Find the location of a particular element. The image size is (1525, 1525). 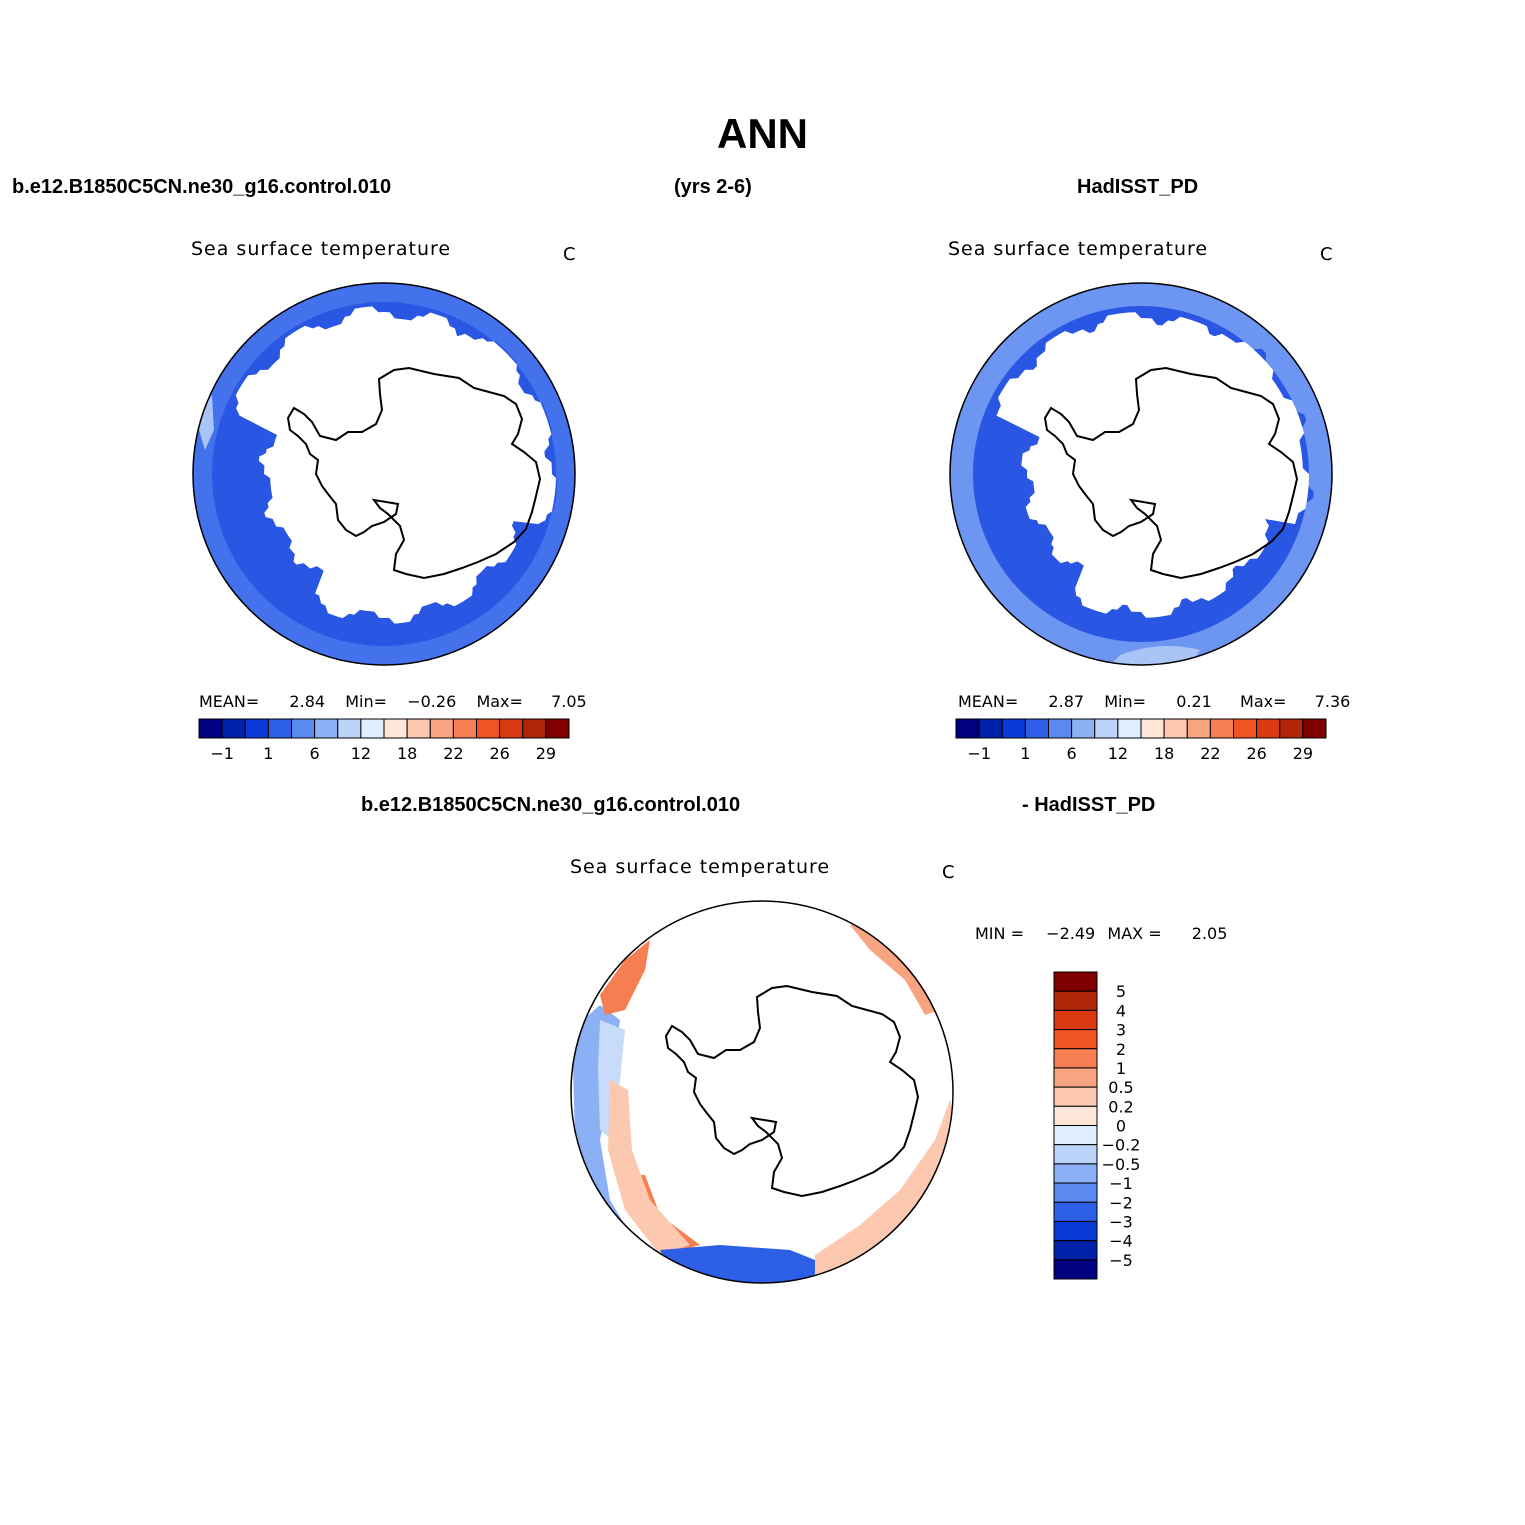

obs-colorbar-tick-label: 18 is located at coordinates (1164, 753).